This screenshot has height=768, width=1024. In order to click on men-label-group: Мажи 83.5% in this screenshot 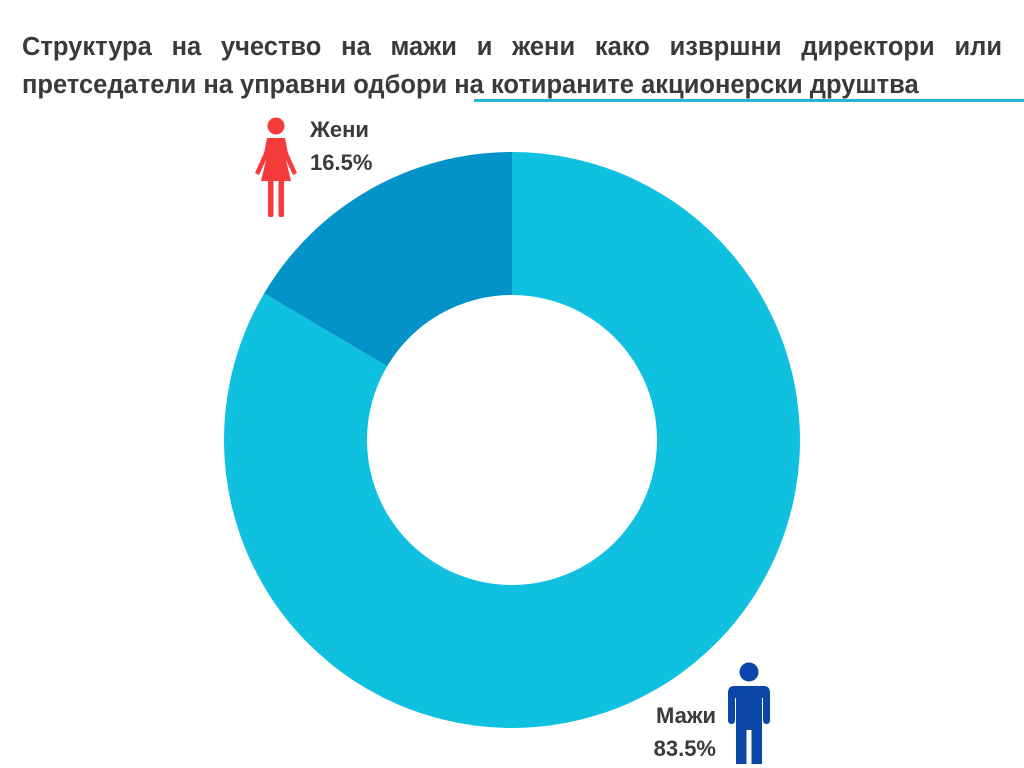, I will do `click(712, 713)`.